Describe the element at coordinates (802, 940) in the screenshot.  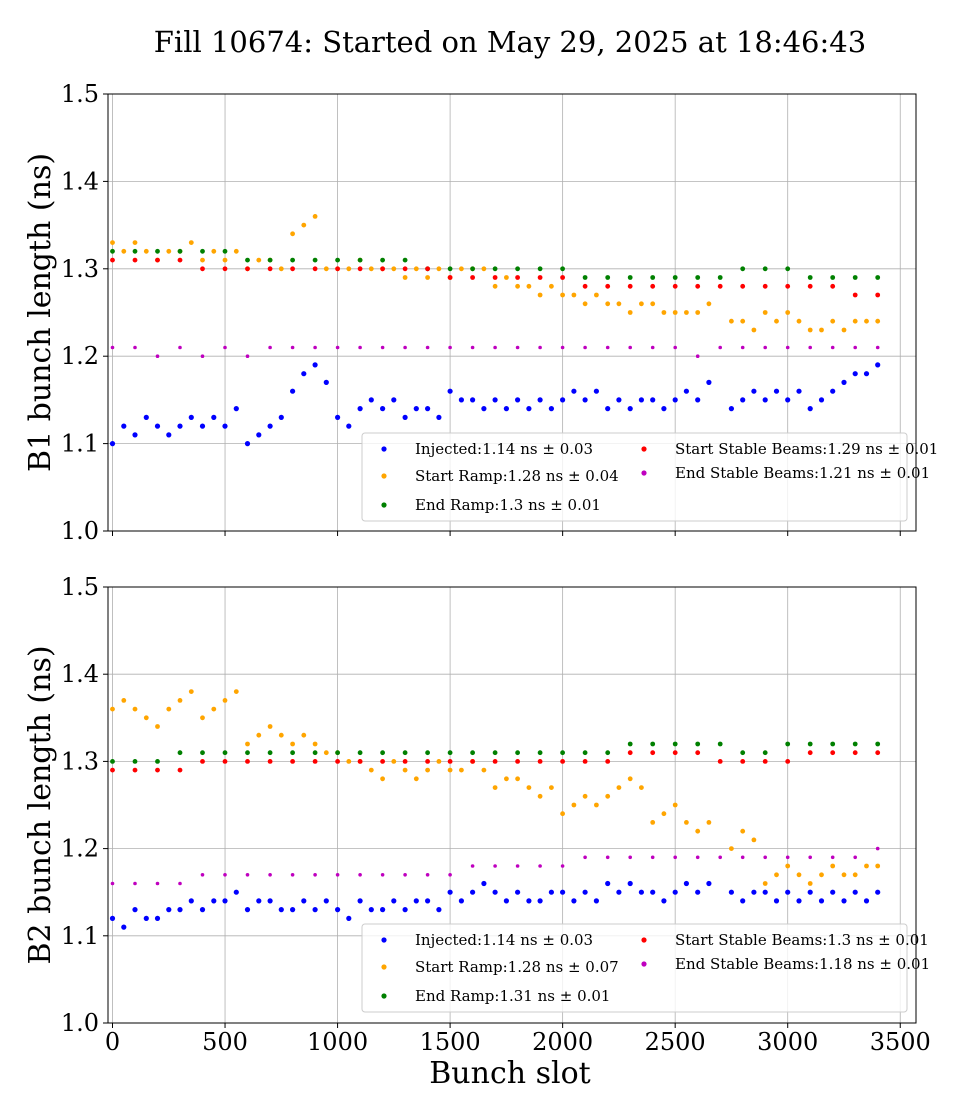
I see `b2-legend-label-3: Start Stable Beams:1.3 ns ± 0.01` at that location.